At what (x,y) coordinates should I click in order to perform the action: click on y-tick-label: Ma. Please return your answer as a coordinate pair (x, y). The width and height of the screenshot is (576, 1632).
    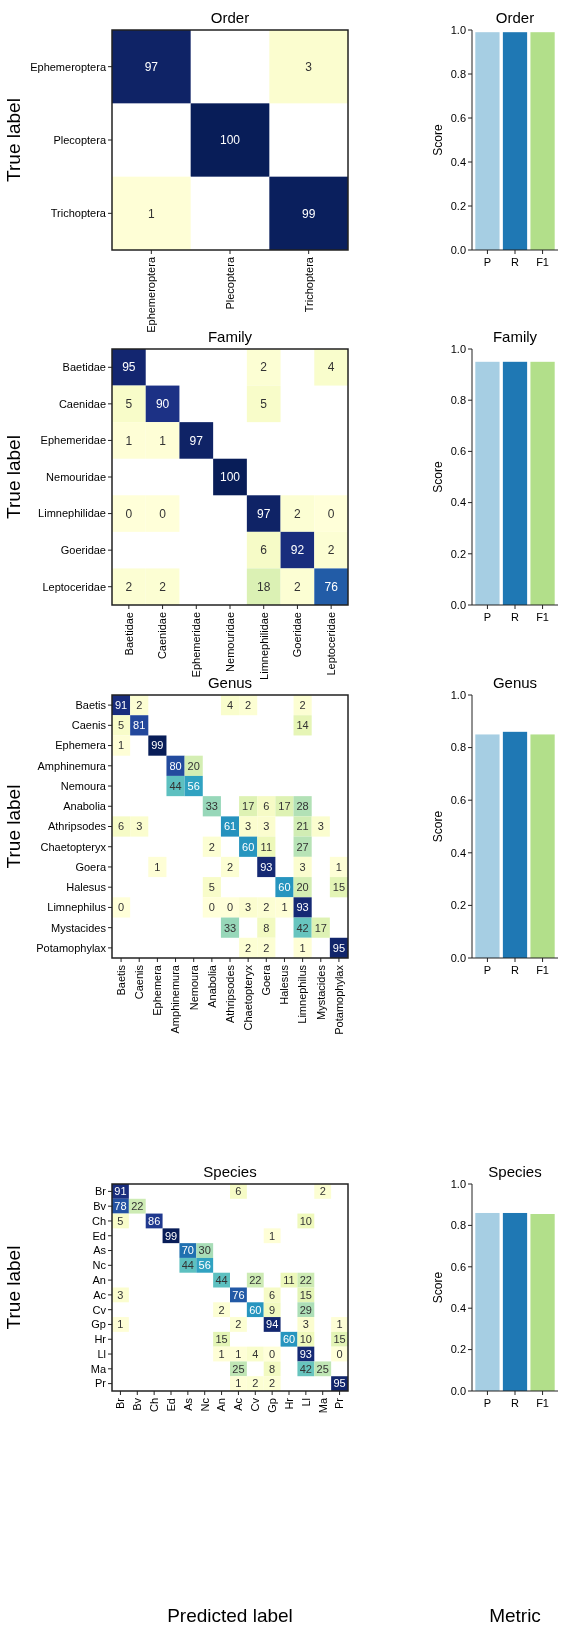
    Looking at the image, I should click on (98, 1368).